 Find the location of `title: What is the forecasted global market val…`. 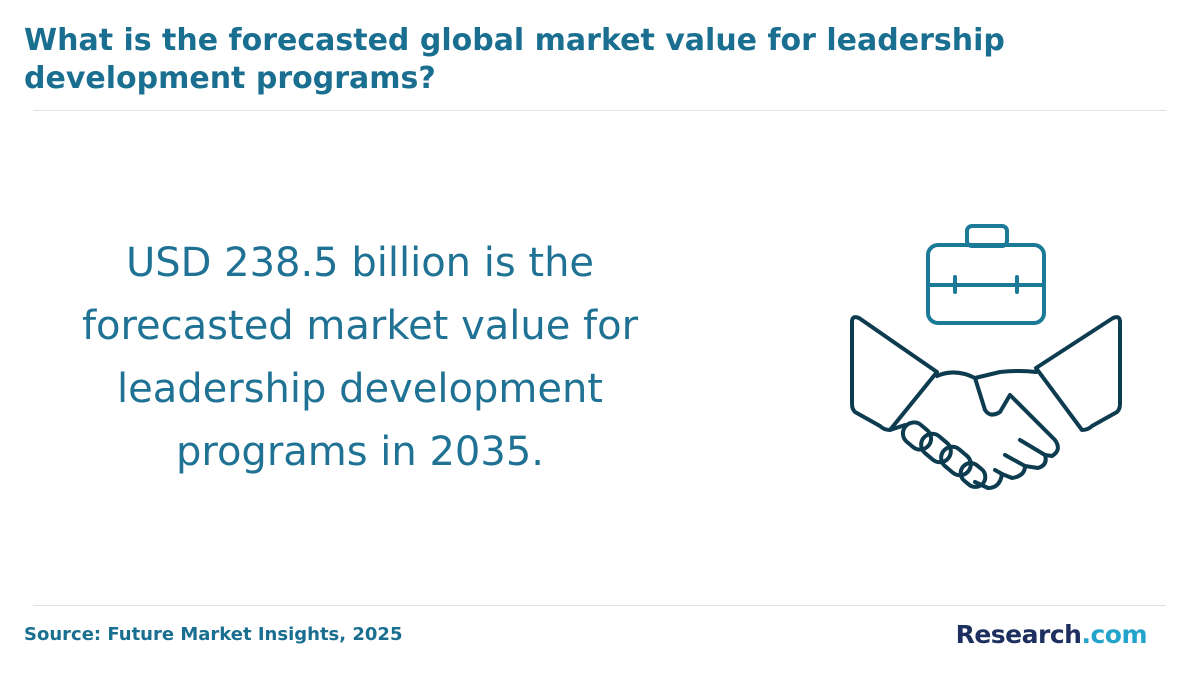

title: What is the forecasted global market val… is located at coordinates (514, 59).